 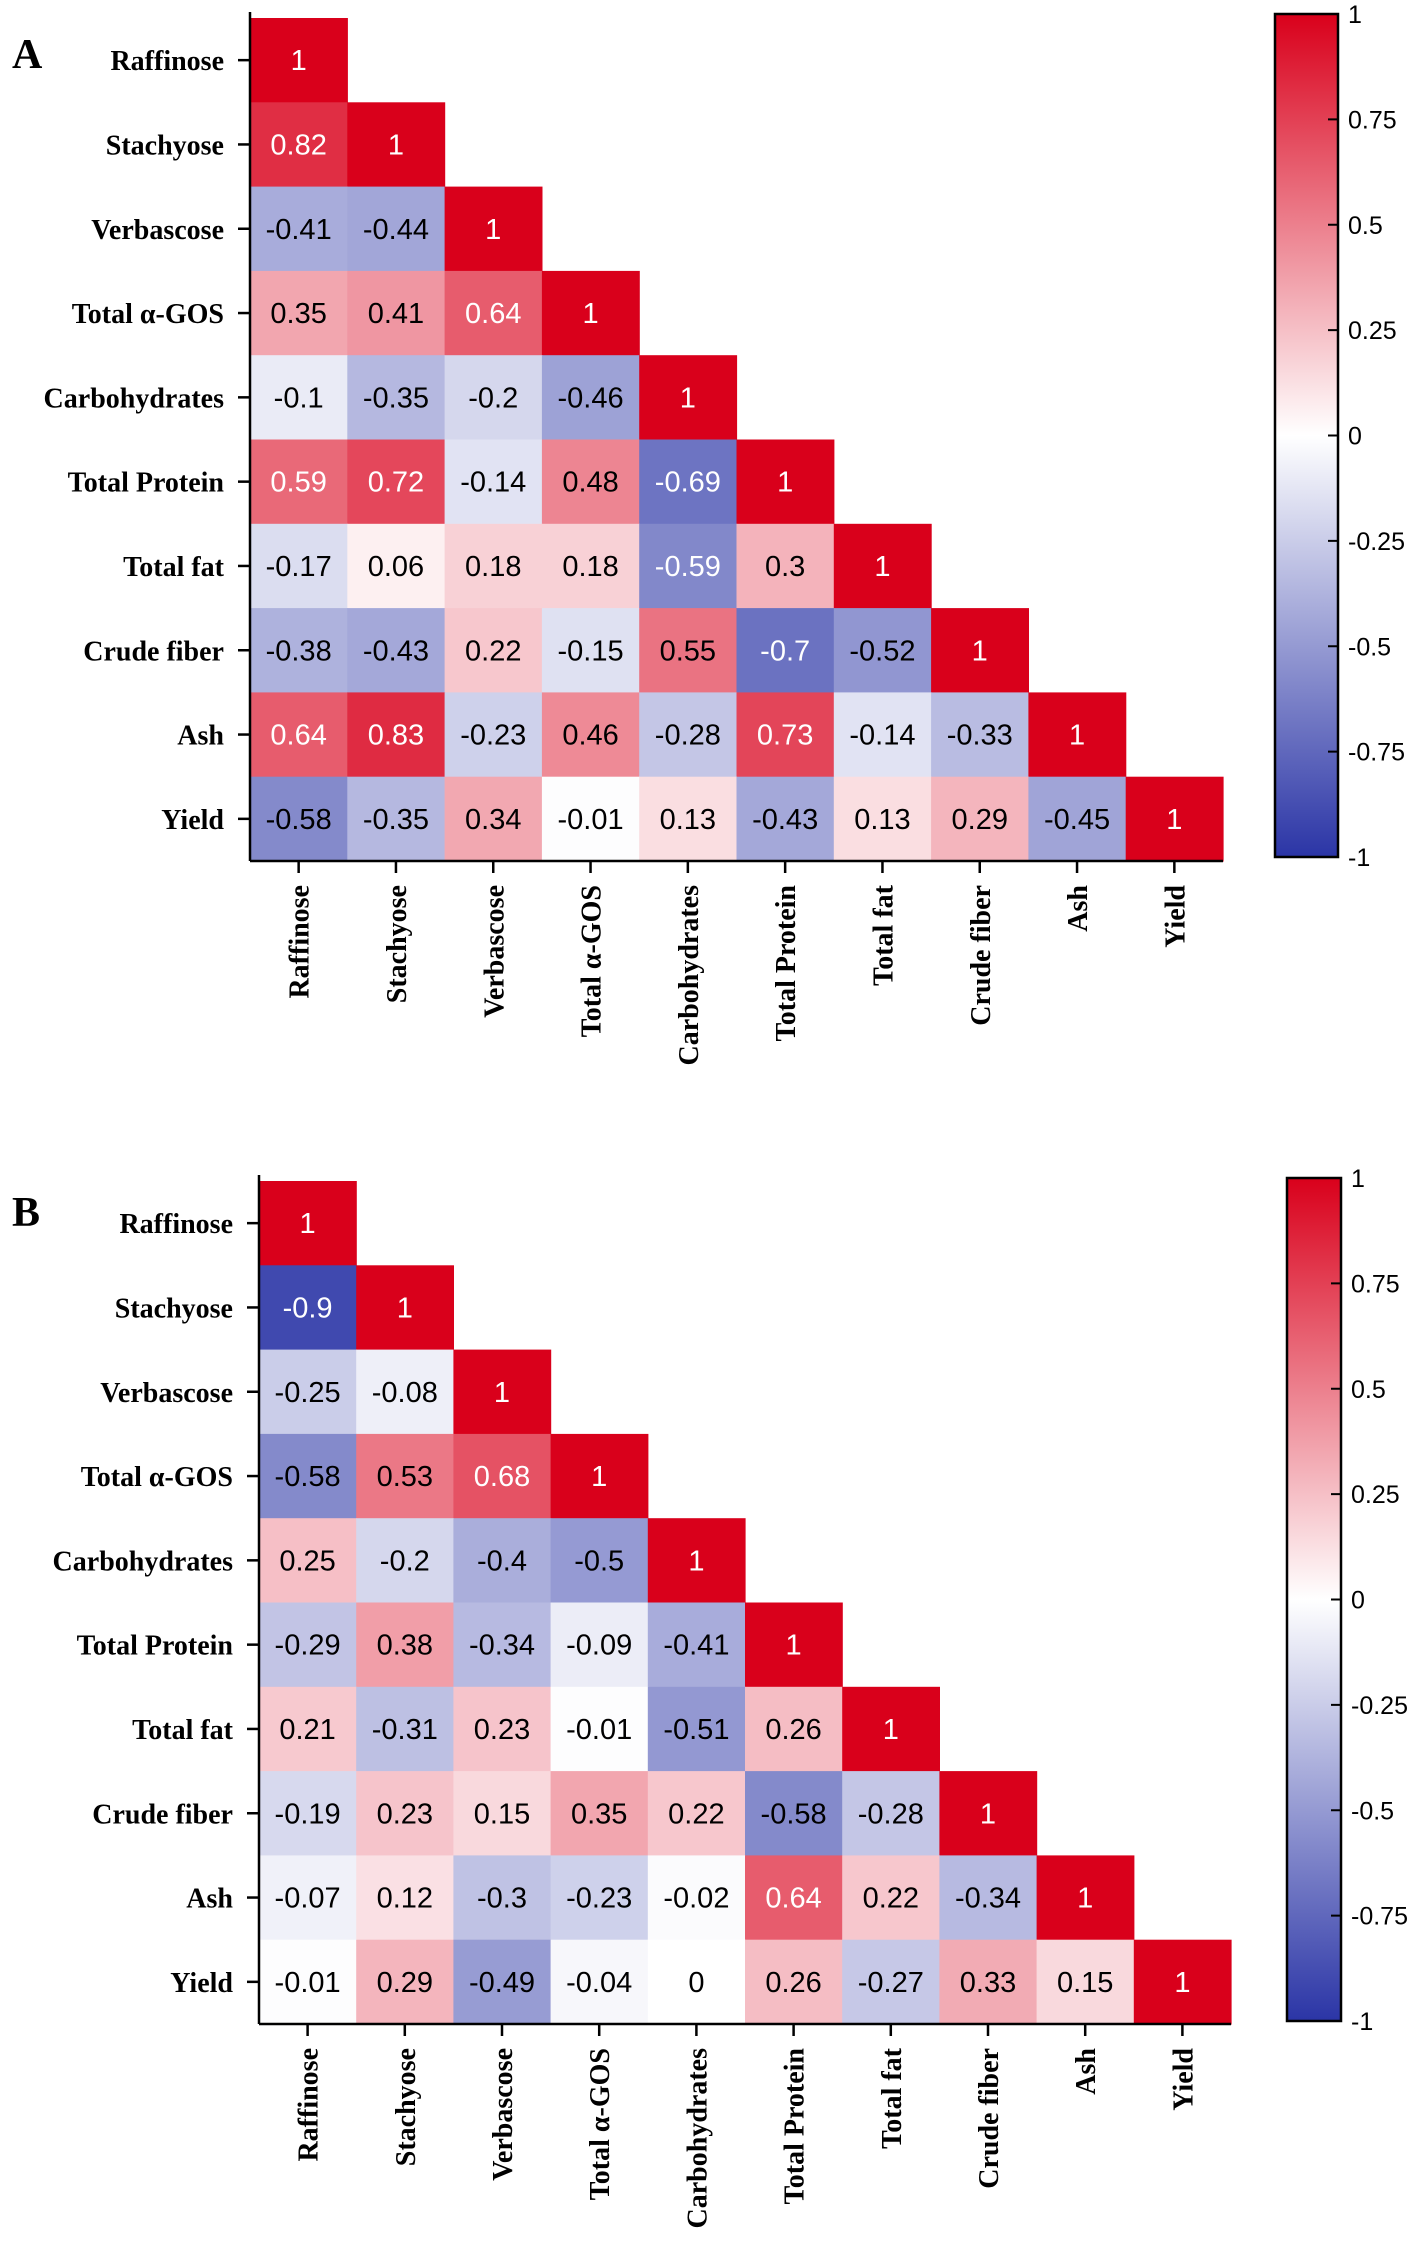 I want to click on panel-b-cell-total-protein-raffinose, so click(x=308, y=1645).